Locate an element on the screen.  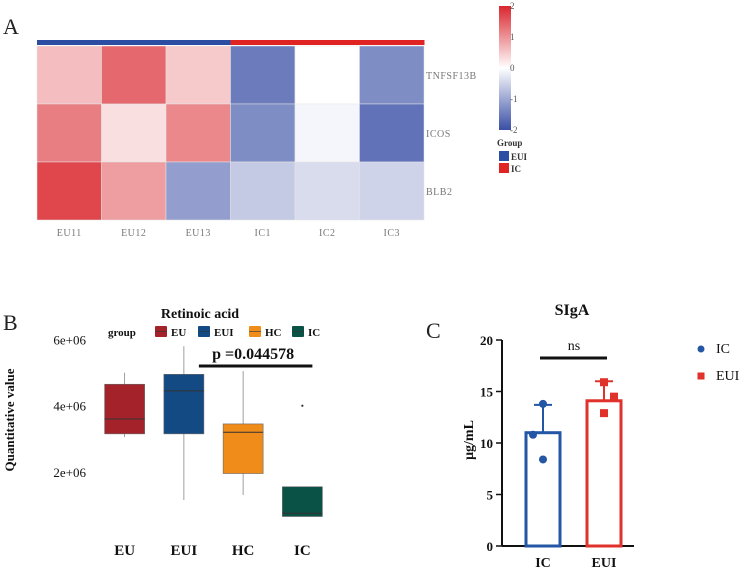
barplot-y-axis-label: μg/mL is located at coordinates (469, 440).